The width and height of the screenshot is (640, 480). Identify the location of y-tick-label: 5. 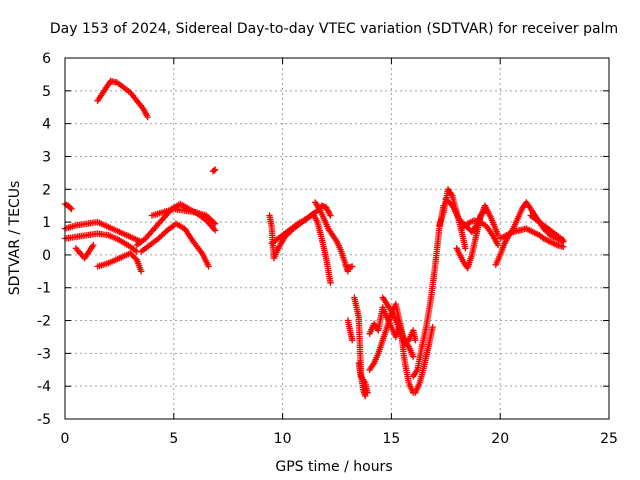
(46, 92).